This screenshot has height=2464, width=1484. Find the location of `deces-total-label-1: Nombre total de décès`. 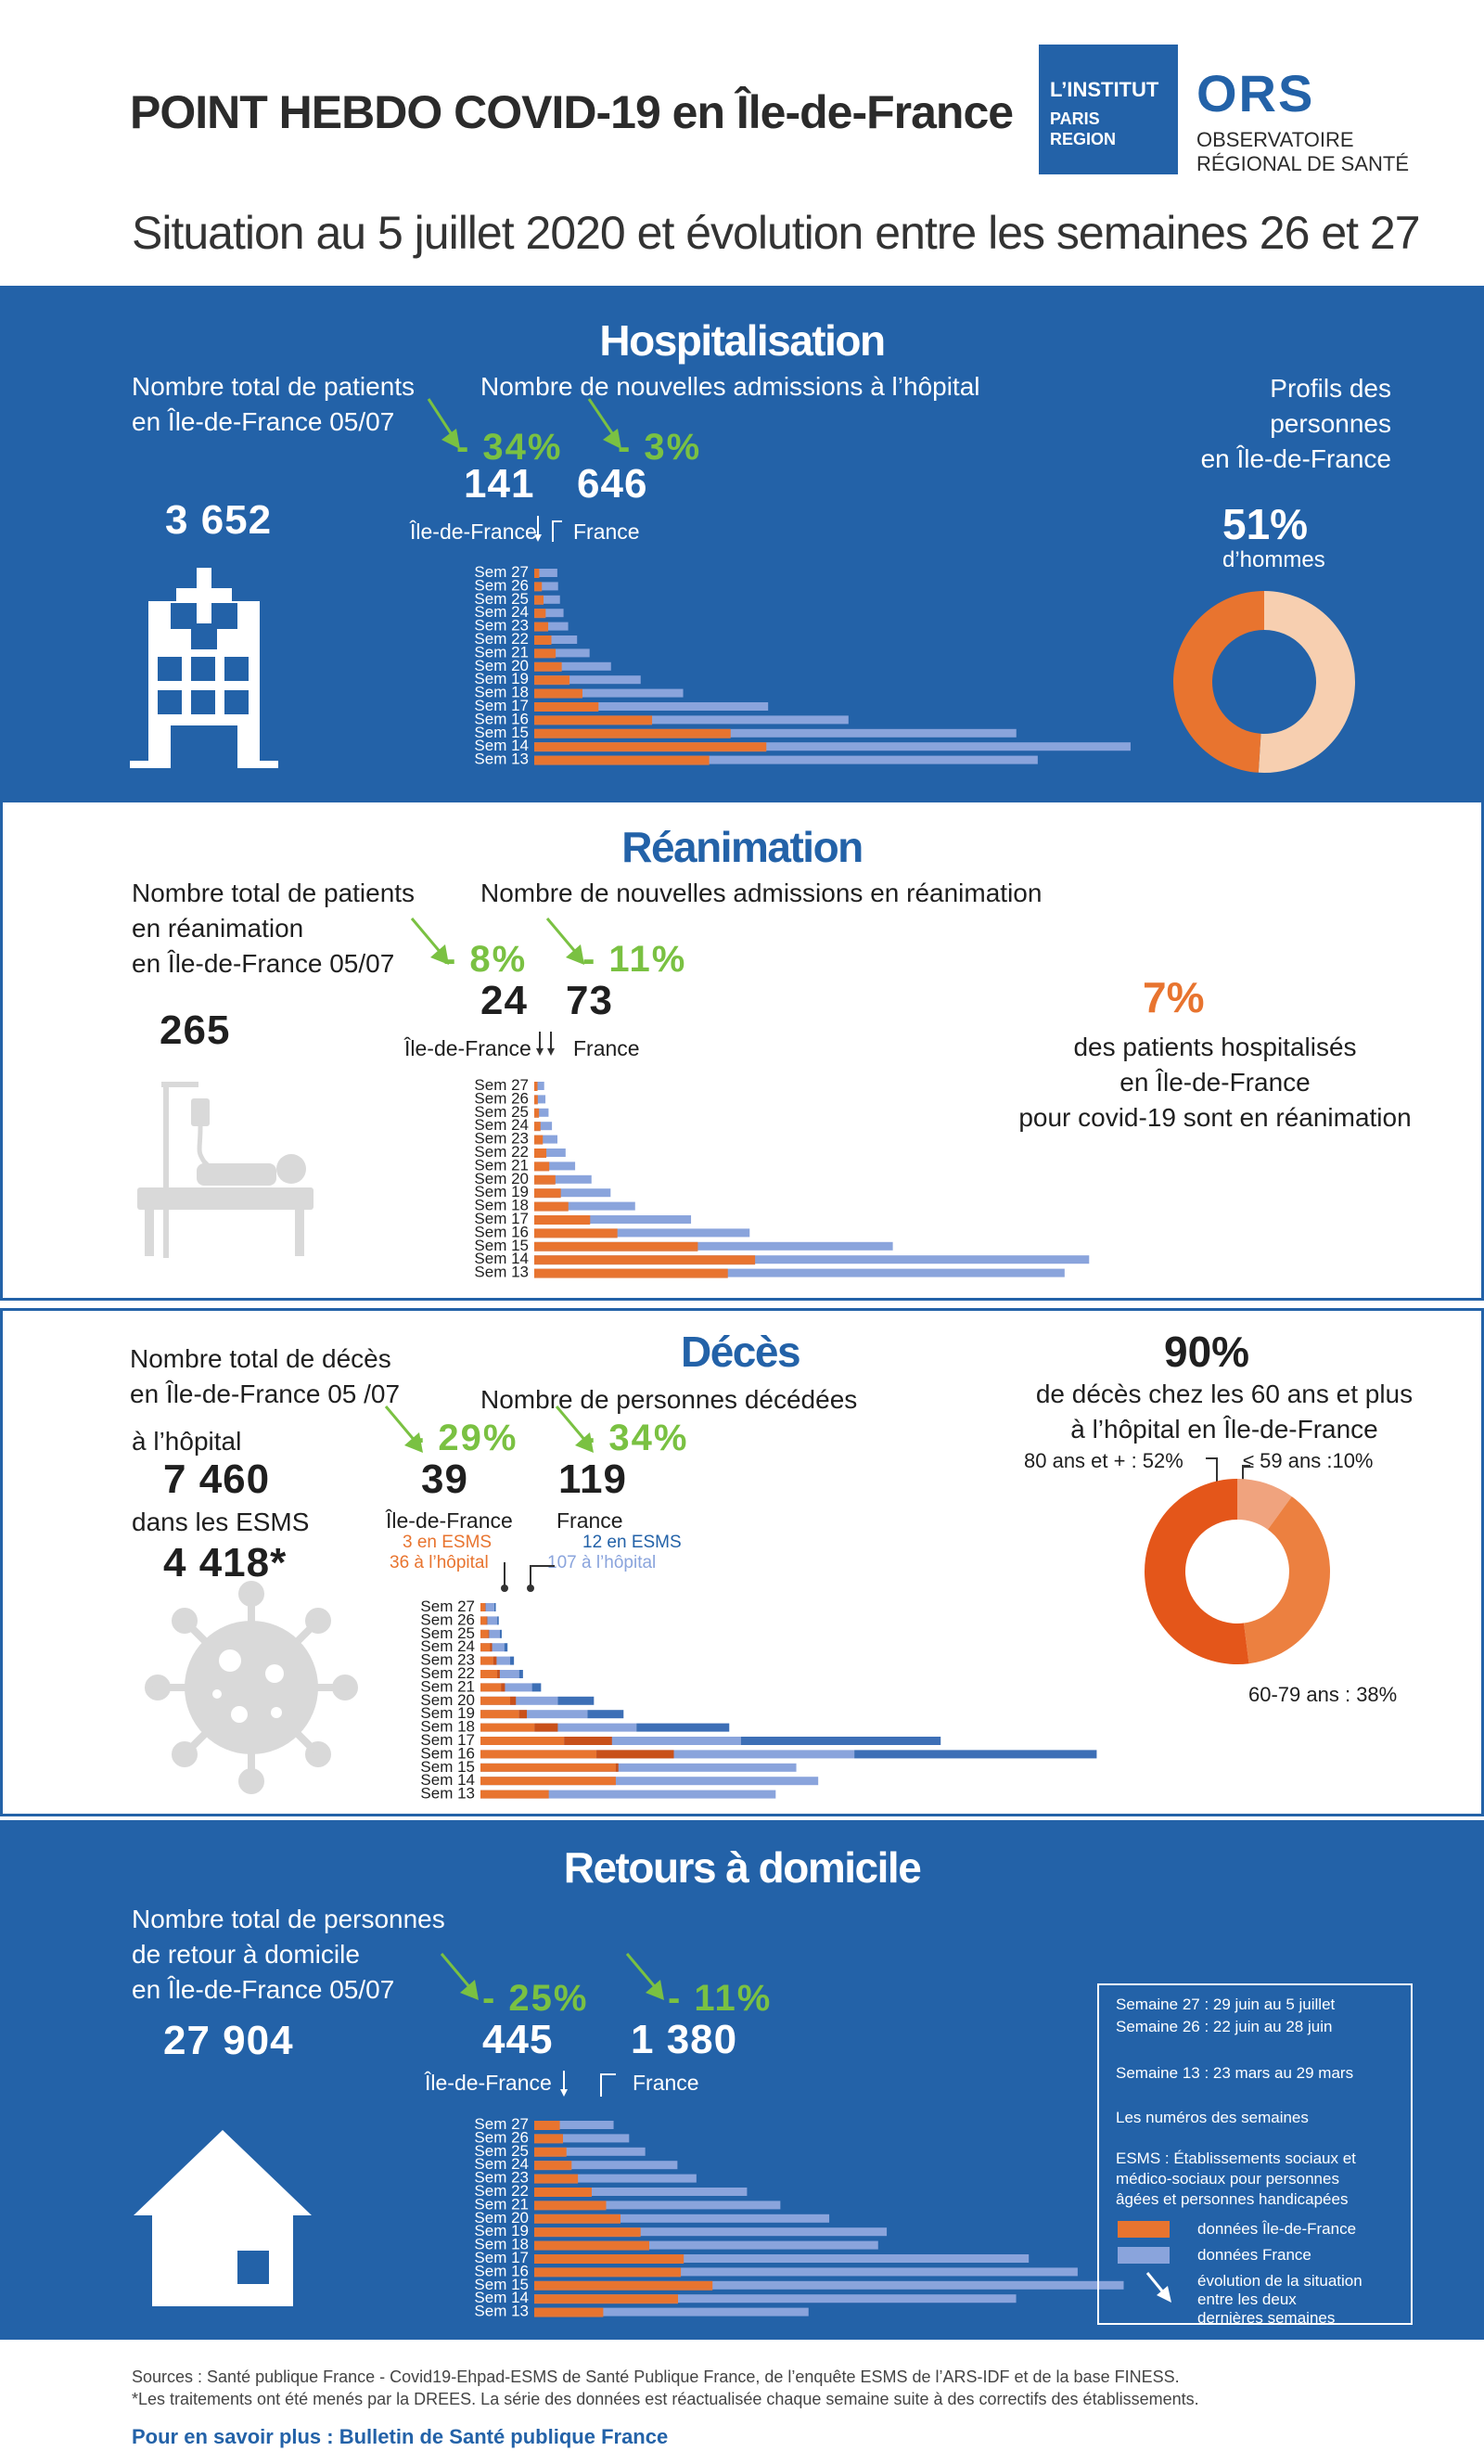

deces-total-label-1: Nombre total de décès is located at coordinates (260, 1358).